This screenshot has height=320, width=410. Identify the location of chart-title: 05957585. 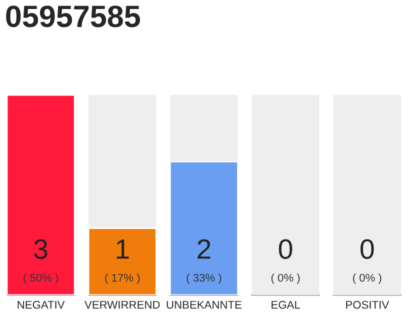
(73, 17).